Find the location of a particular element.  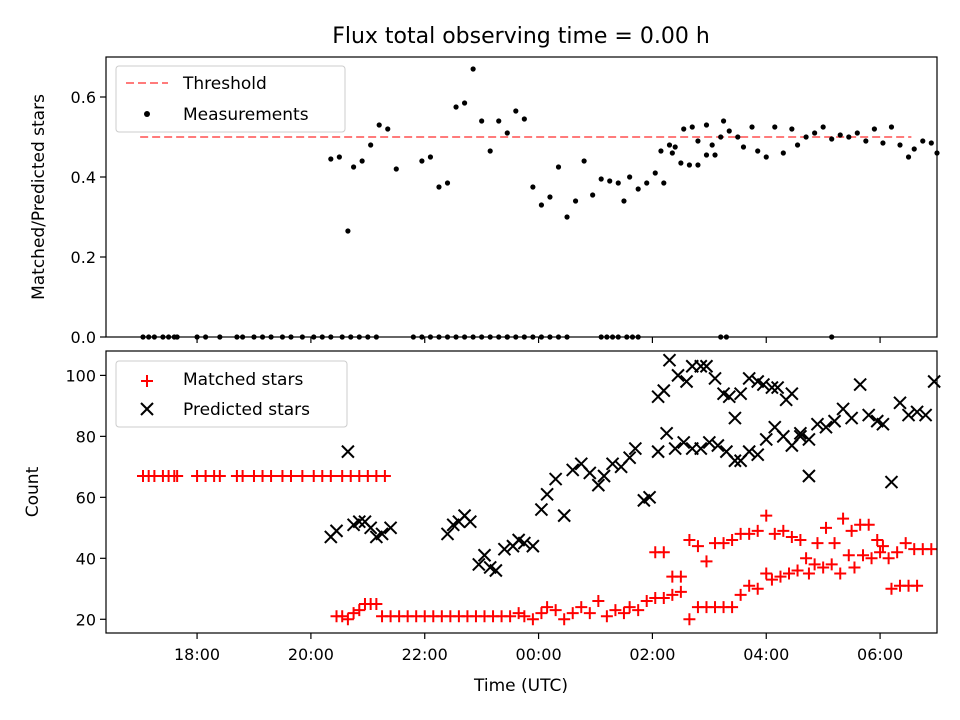

y-tick-label: 20 is located at coordinates (86, 619).